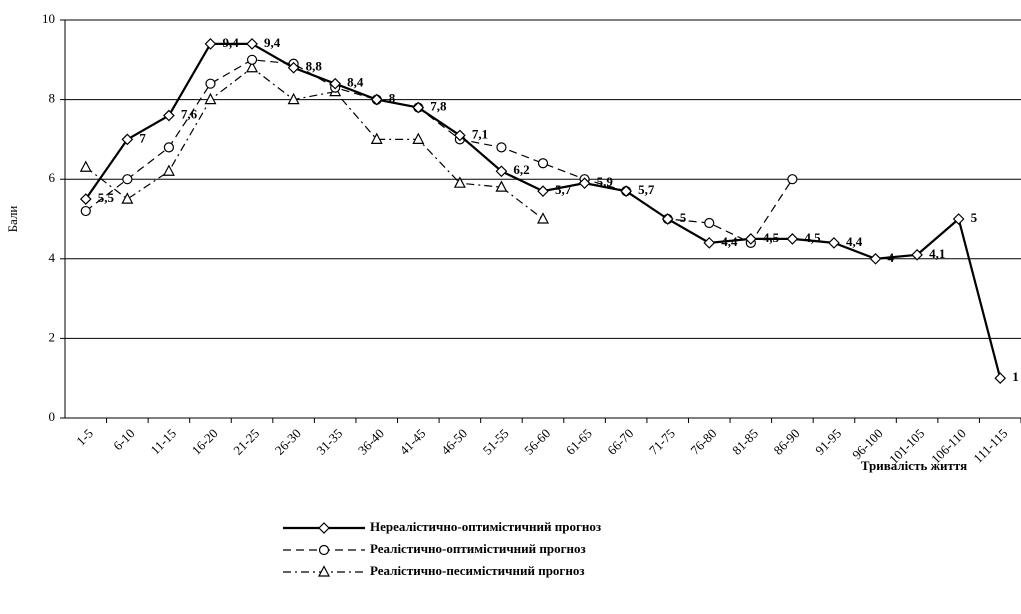  Describe the element at coordinates (246, 442) in the screenshot. I see `x-tick-label: 21-25` at that location.